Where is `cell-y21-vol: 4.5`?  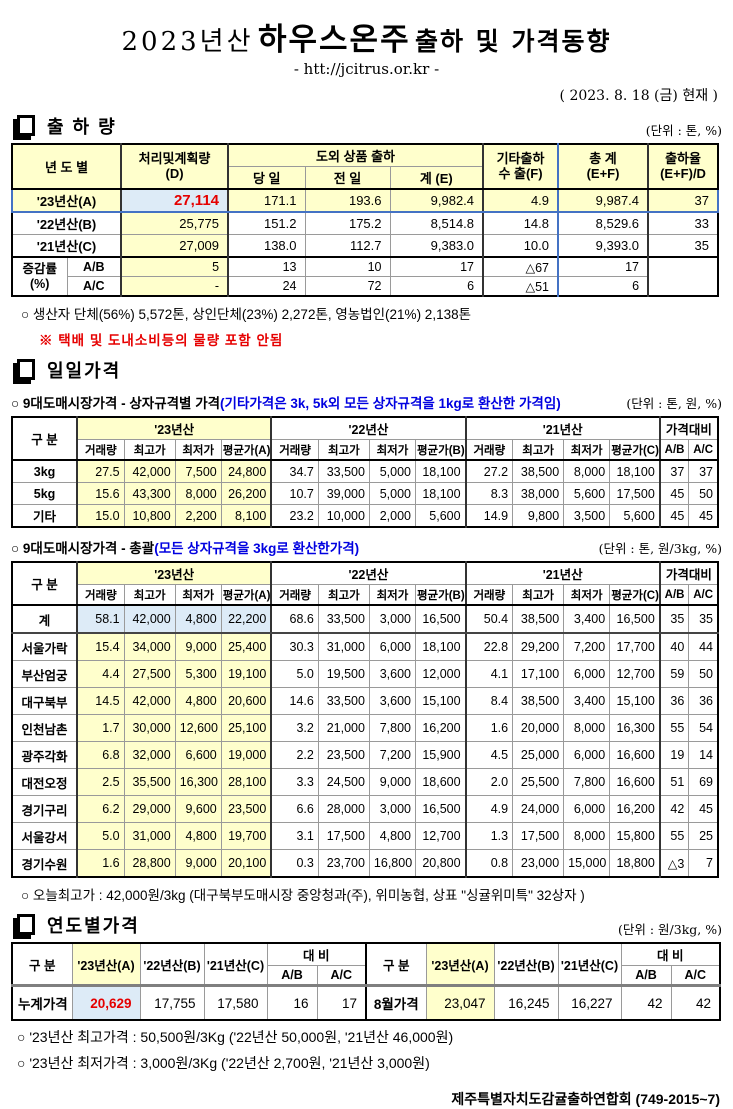 cell-y21-vol: 4.5 is located at coordinates (489, 755).